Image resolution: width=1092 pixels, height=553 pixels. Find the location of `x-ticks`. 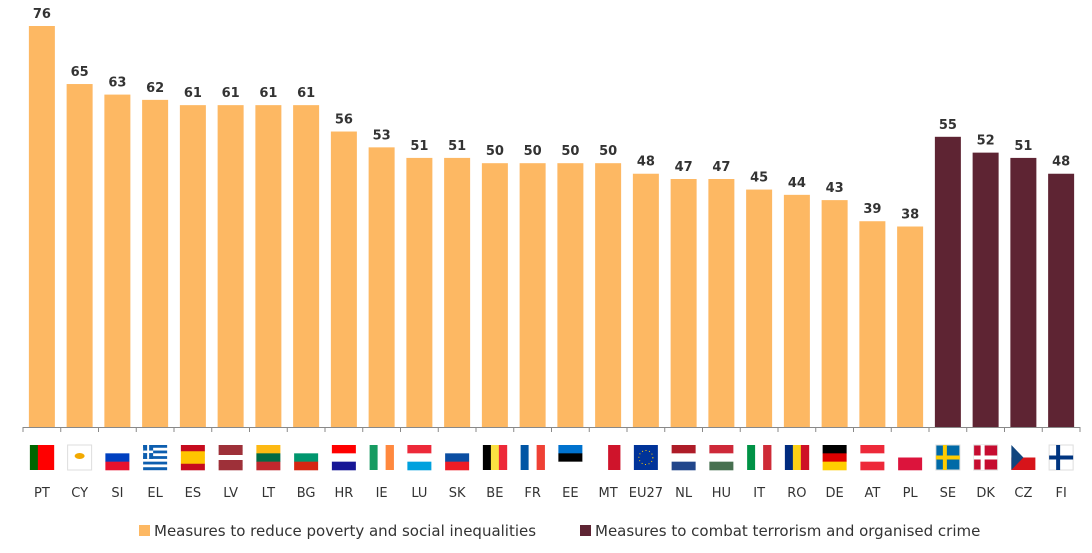

x-ticks is located at coordinates (551, 429).